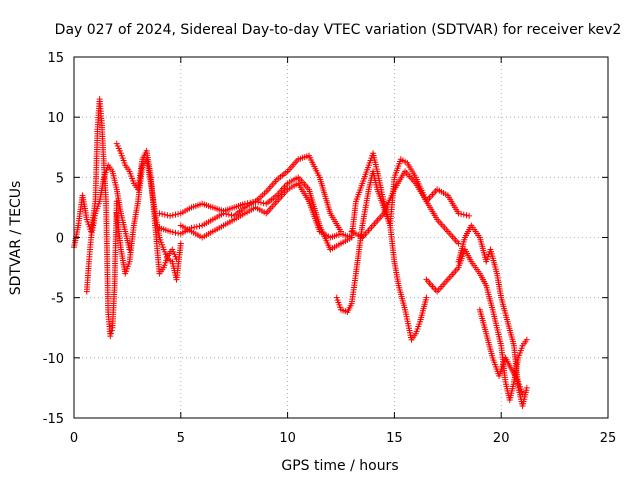 This screenshot has width=640, height=480. What do you see at coordinates (181, 438) in the screenshot?
I see `x-tick-label: 5` at bounding box center [181, 438].